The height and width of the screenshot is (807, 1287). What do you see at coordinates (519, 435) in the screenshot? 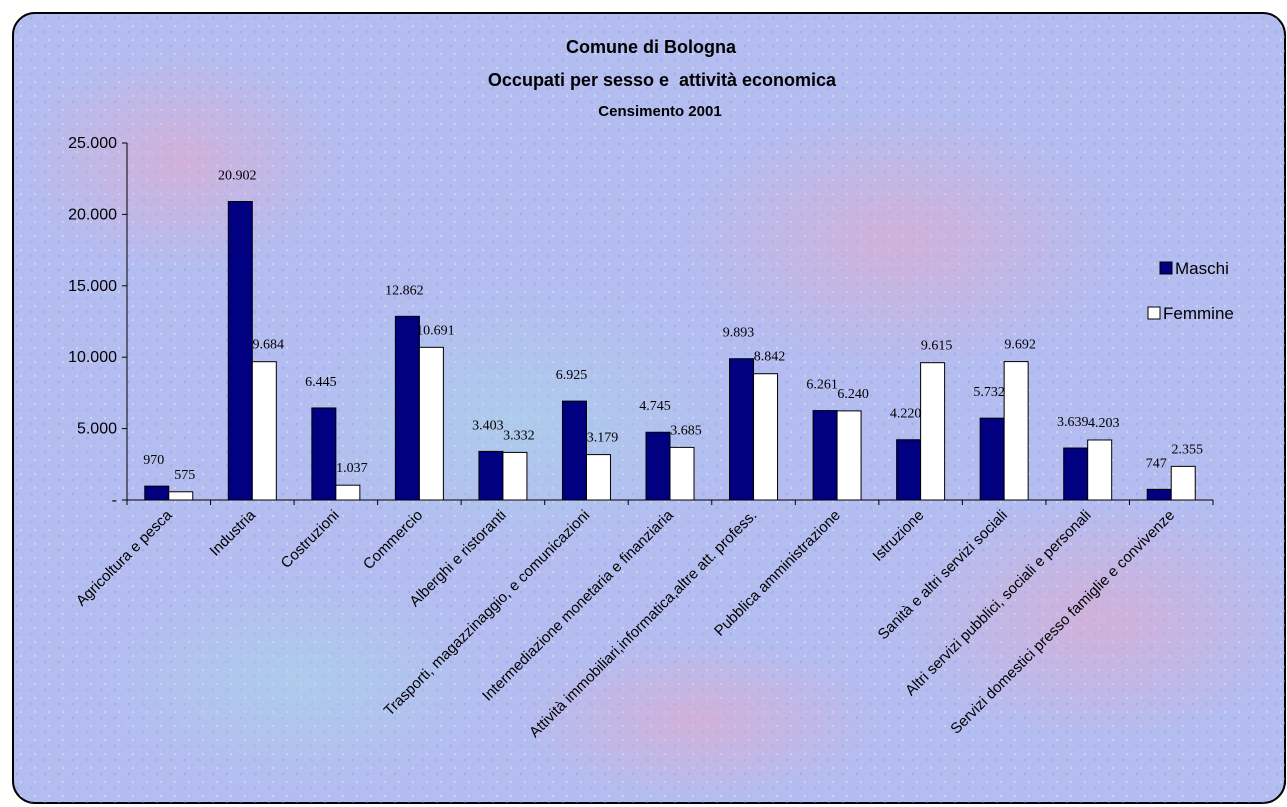
I see `data-label-femmine: 3.332` at bounding box center [519, 435].